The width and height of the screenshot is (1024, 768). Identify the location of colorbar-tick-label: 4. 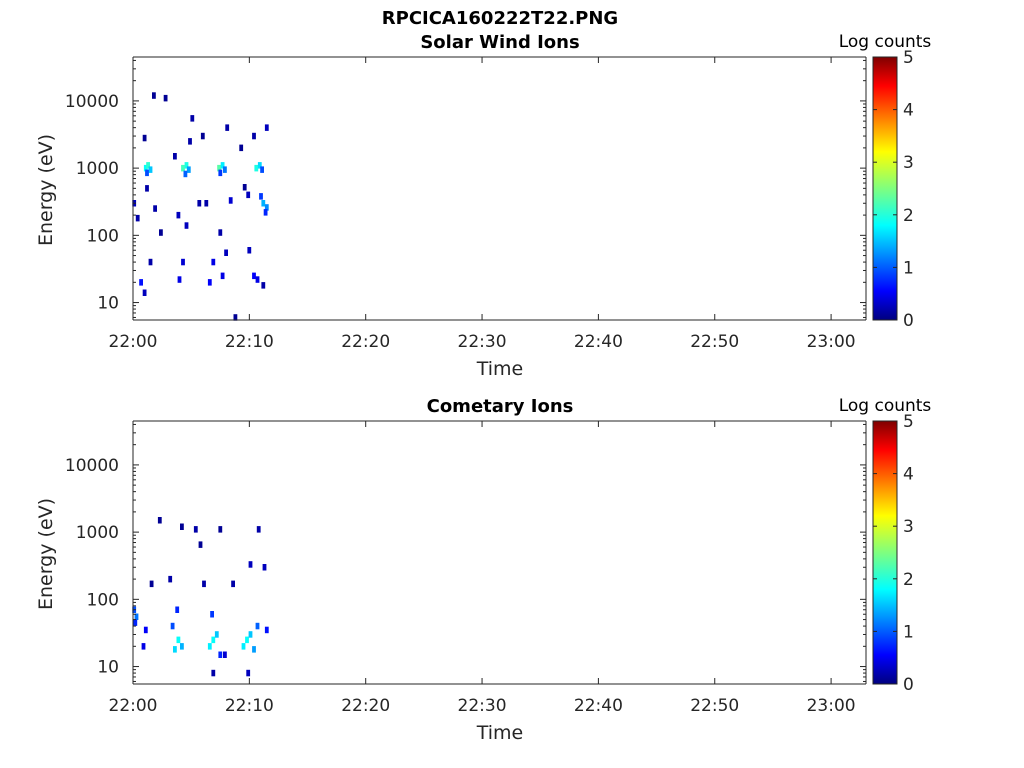
(908, 475).